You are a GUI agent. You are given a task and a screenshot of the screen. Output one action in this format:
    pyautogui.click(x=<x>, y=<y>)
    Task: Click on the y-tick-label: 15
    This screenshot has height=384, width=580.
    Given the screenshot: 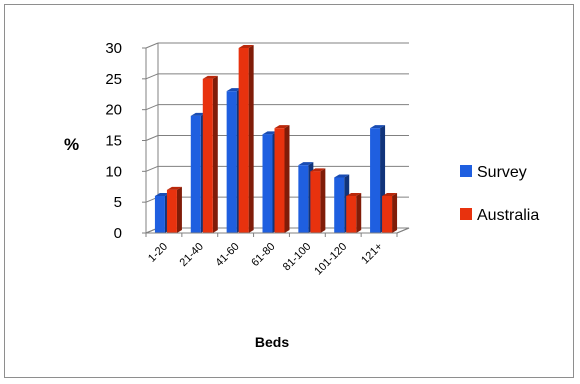 What is the action you would take?
    pyautogui.click(x=113, y=141)
    